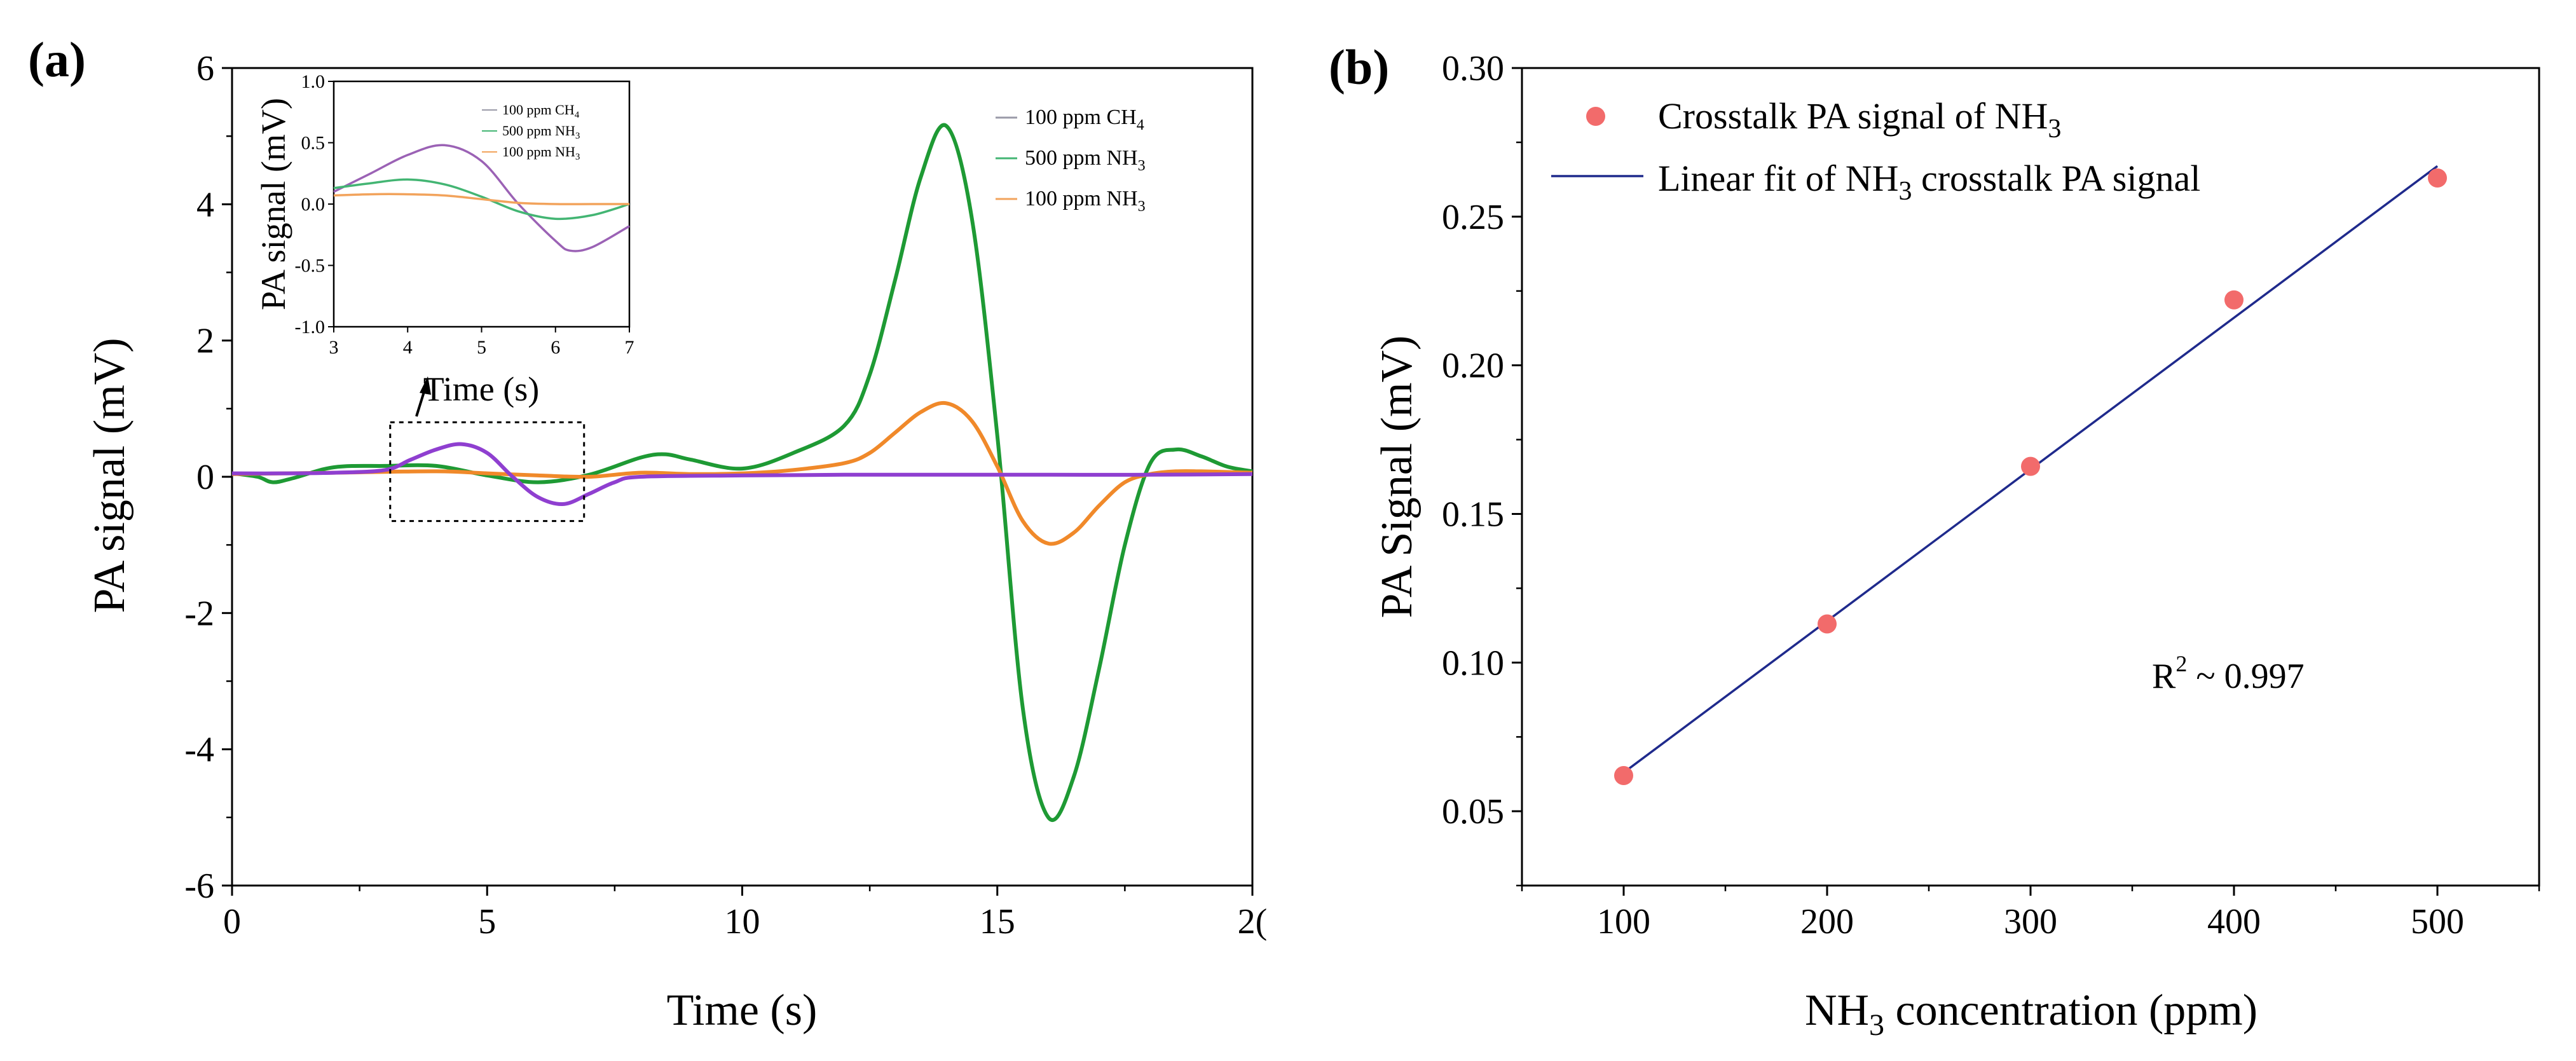 Image resolution: width=2576 pixels, height=1061 pixels. What do you see at coordinates (310, 327) in the screenshot?
I see `inset-y-tick-label: -1.0` at bounding box center [310, 327].